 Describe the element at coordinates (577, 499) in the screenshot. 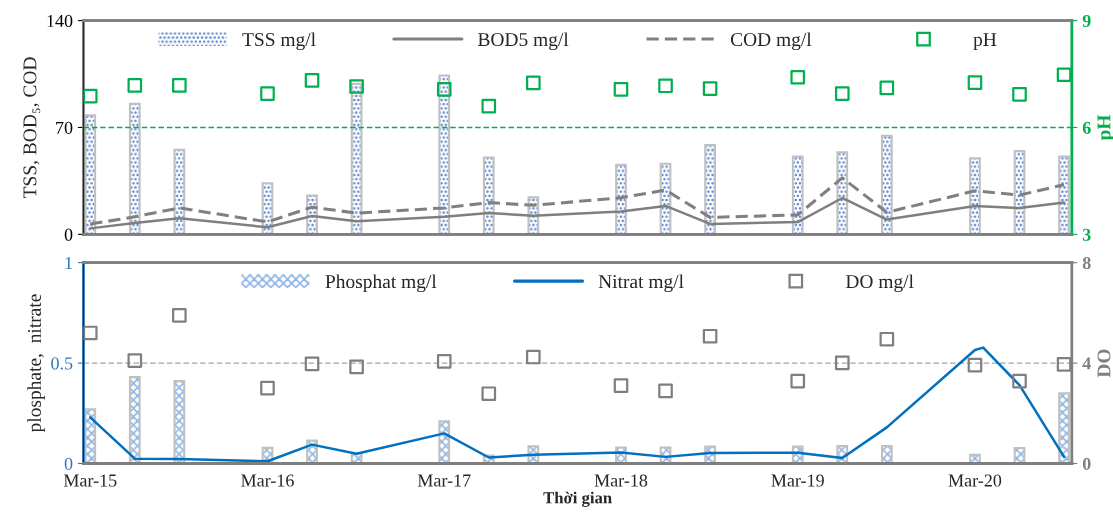

I see `x-axis-title: Thời gian` at that location.